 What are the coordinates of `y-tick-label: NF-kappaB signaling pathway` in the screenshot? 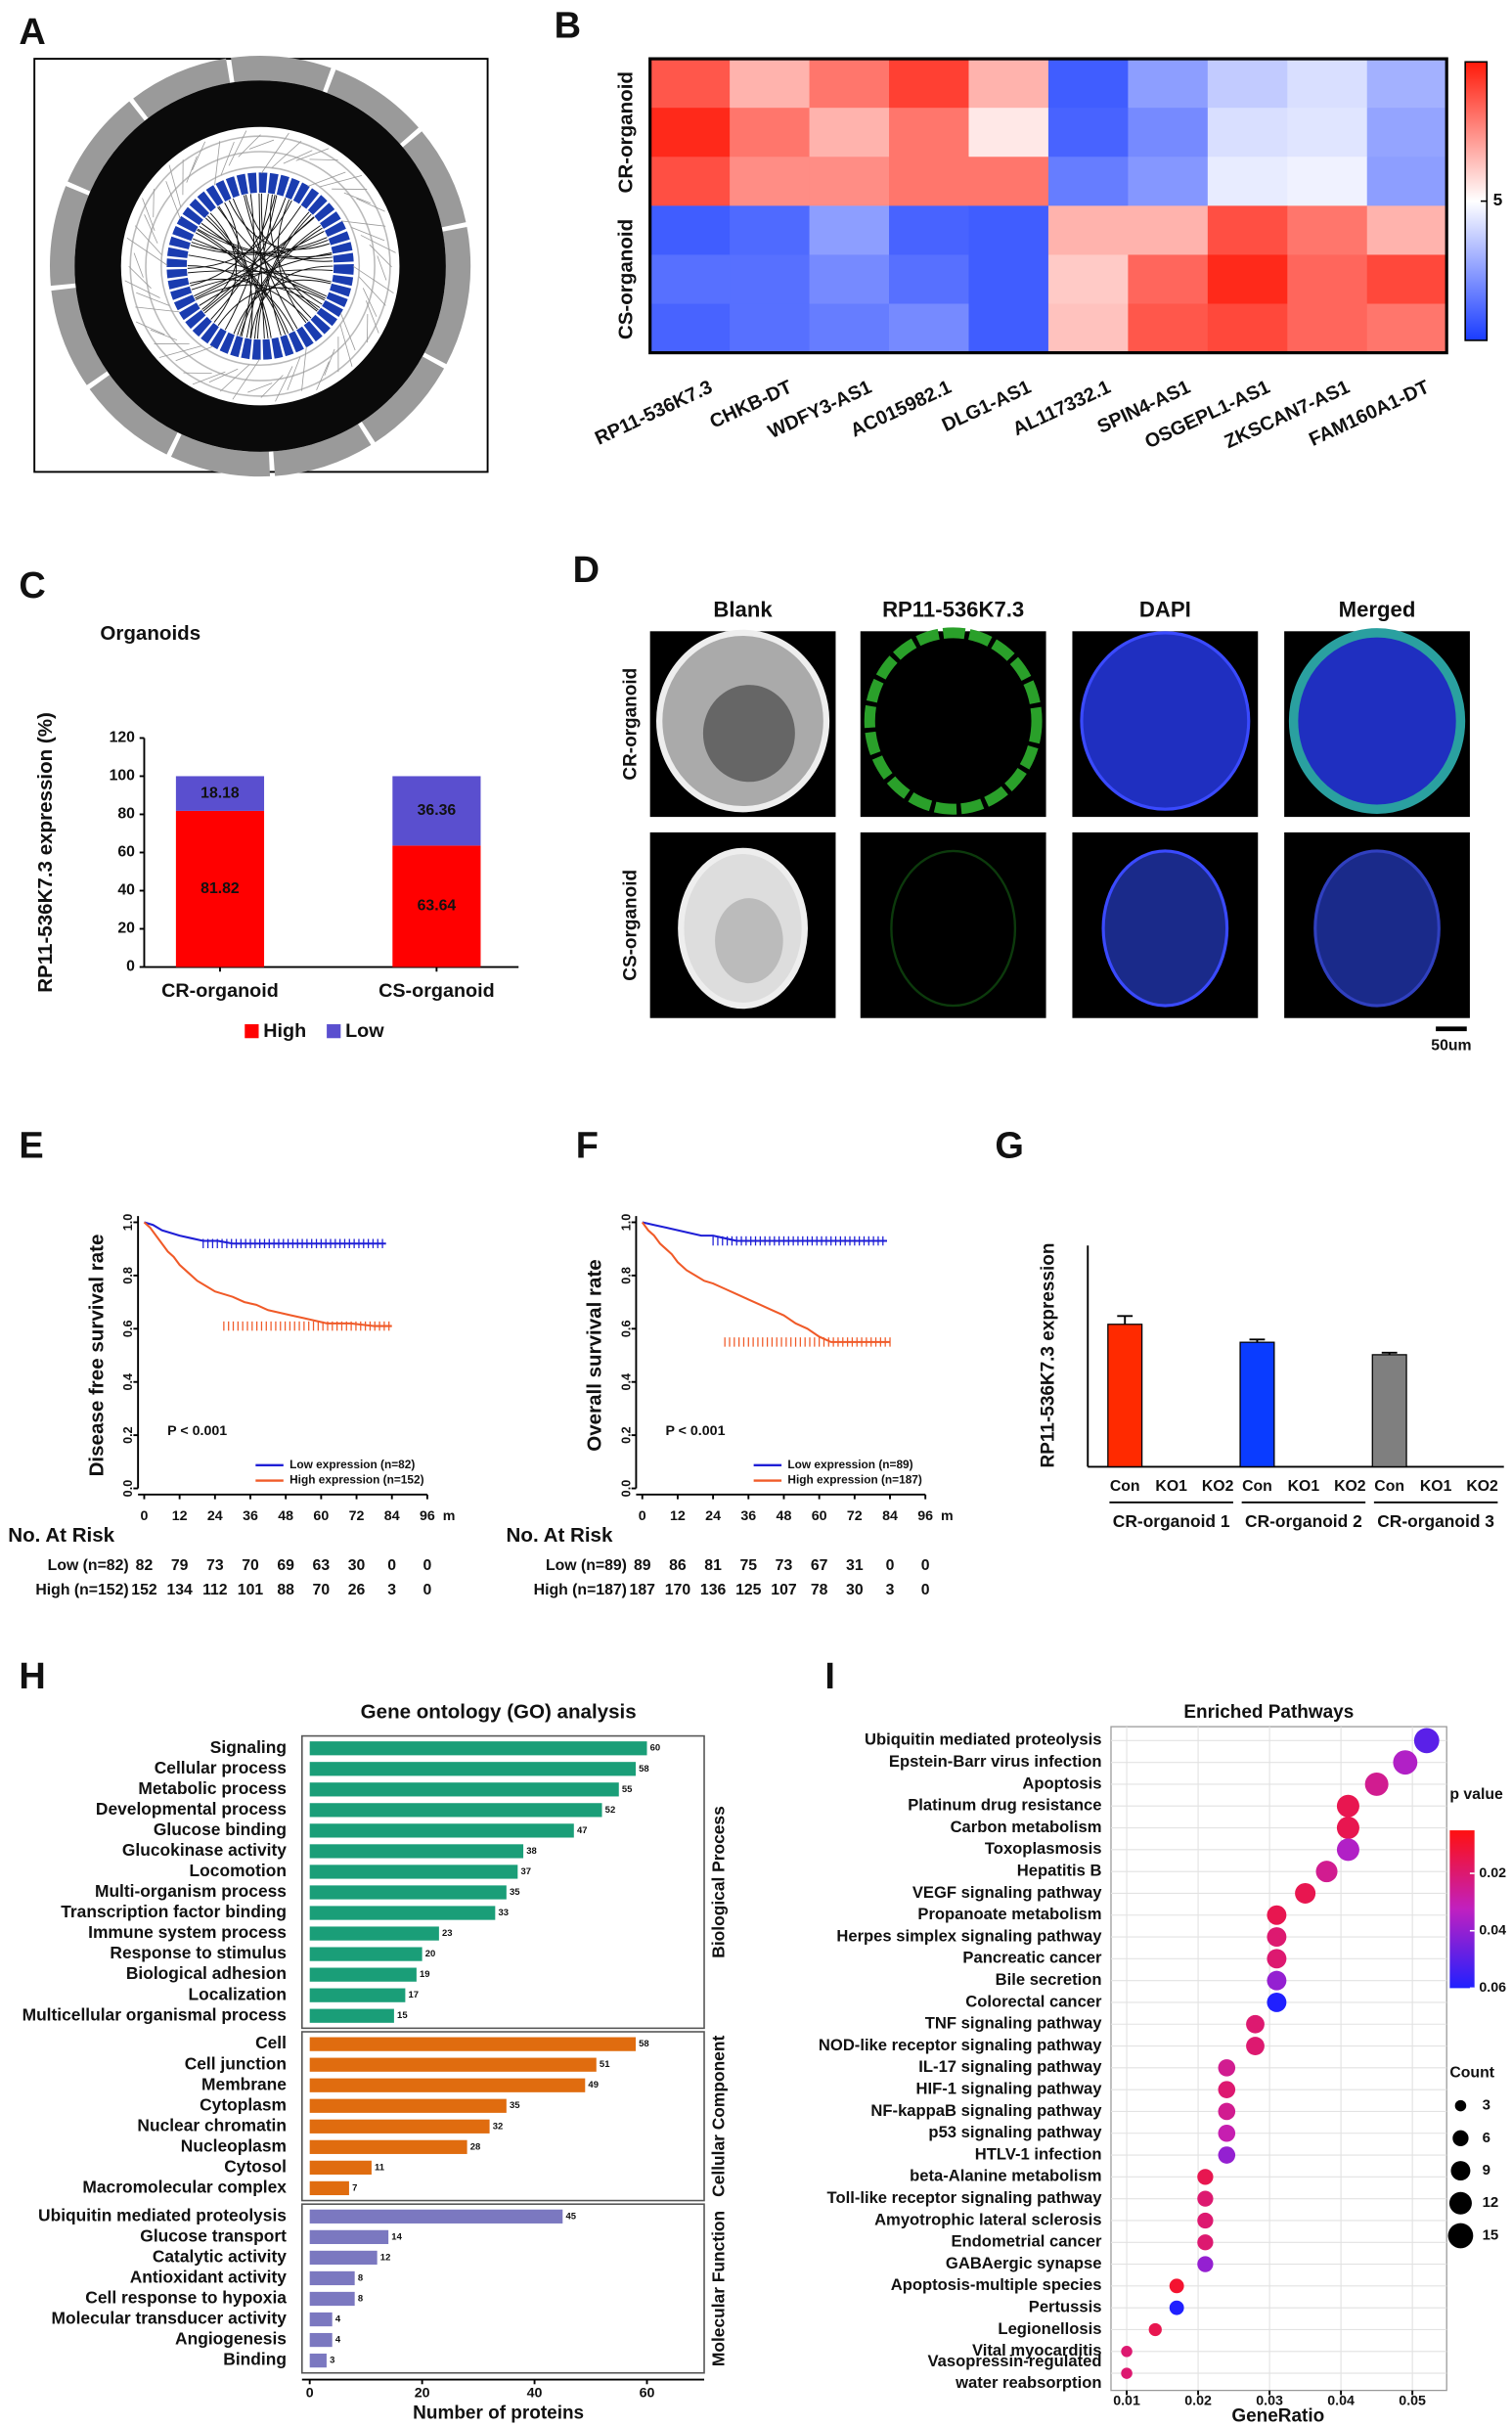 It's located at (986, 2111).